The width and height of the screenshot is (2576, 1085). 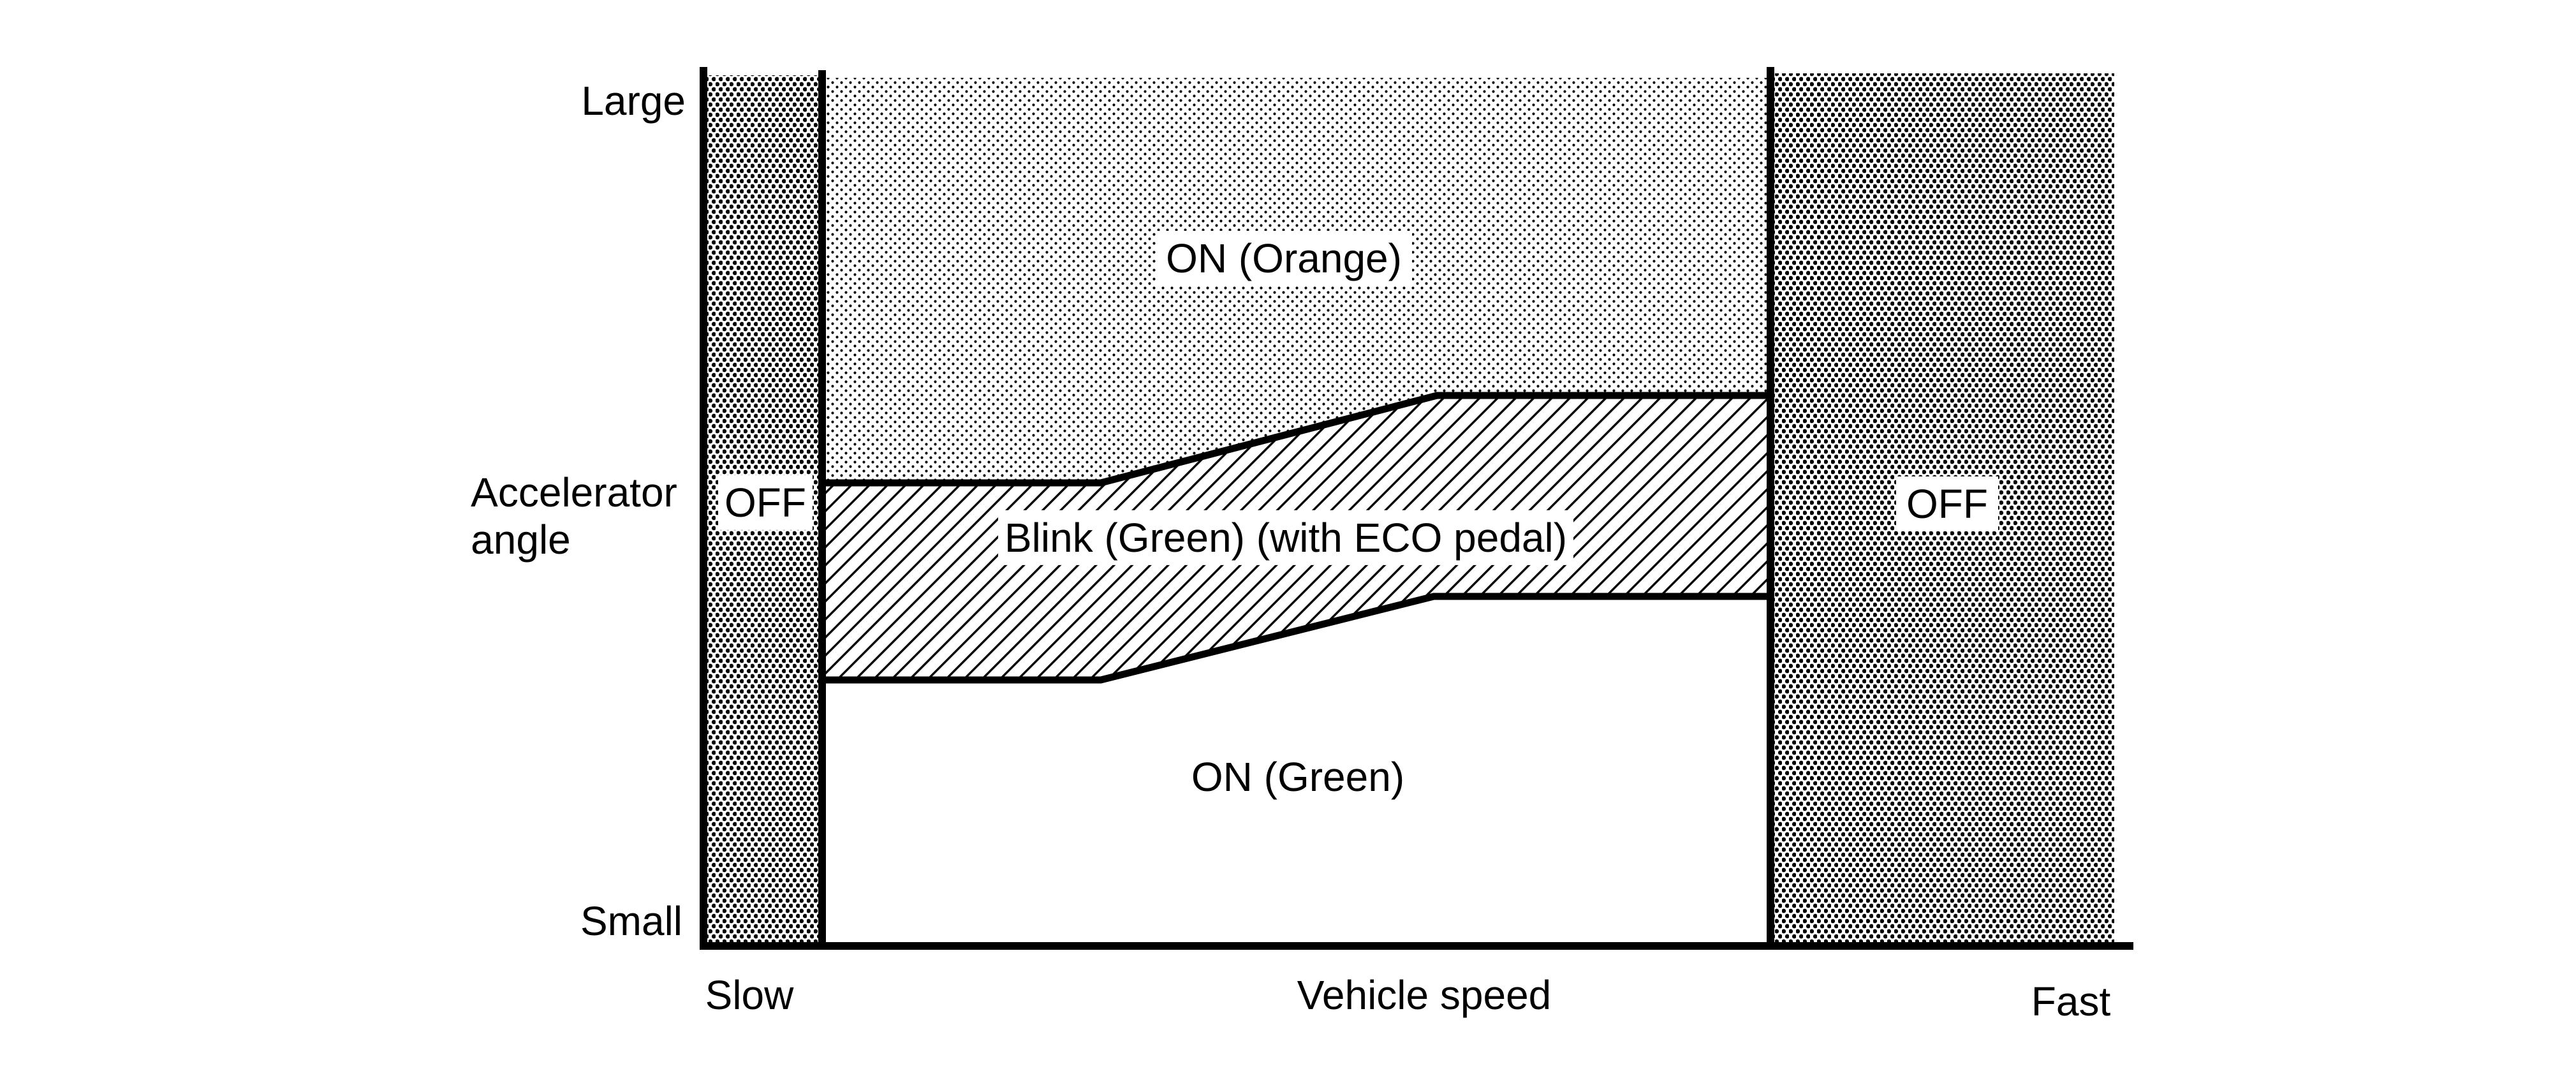 What do you see at coordinates (703, 508) in the screenshot?
I see `y-axis-line` at bounding box center [703, 508].